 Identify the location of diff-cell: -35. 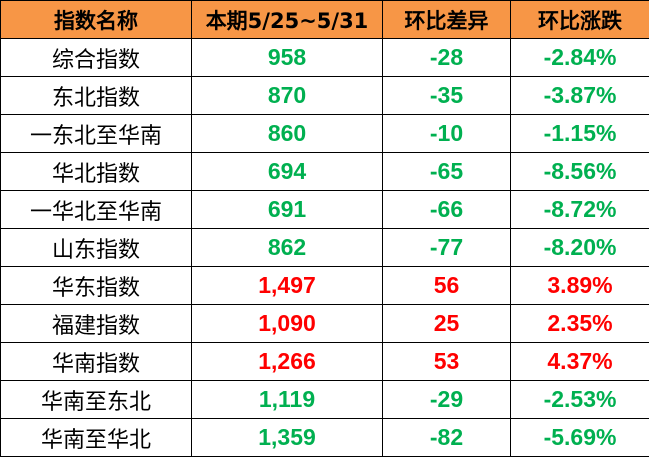
(446, 95).